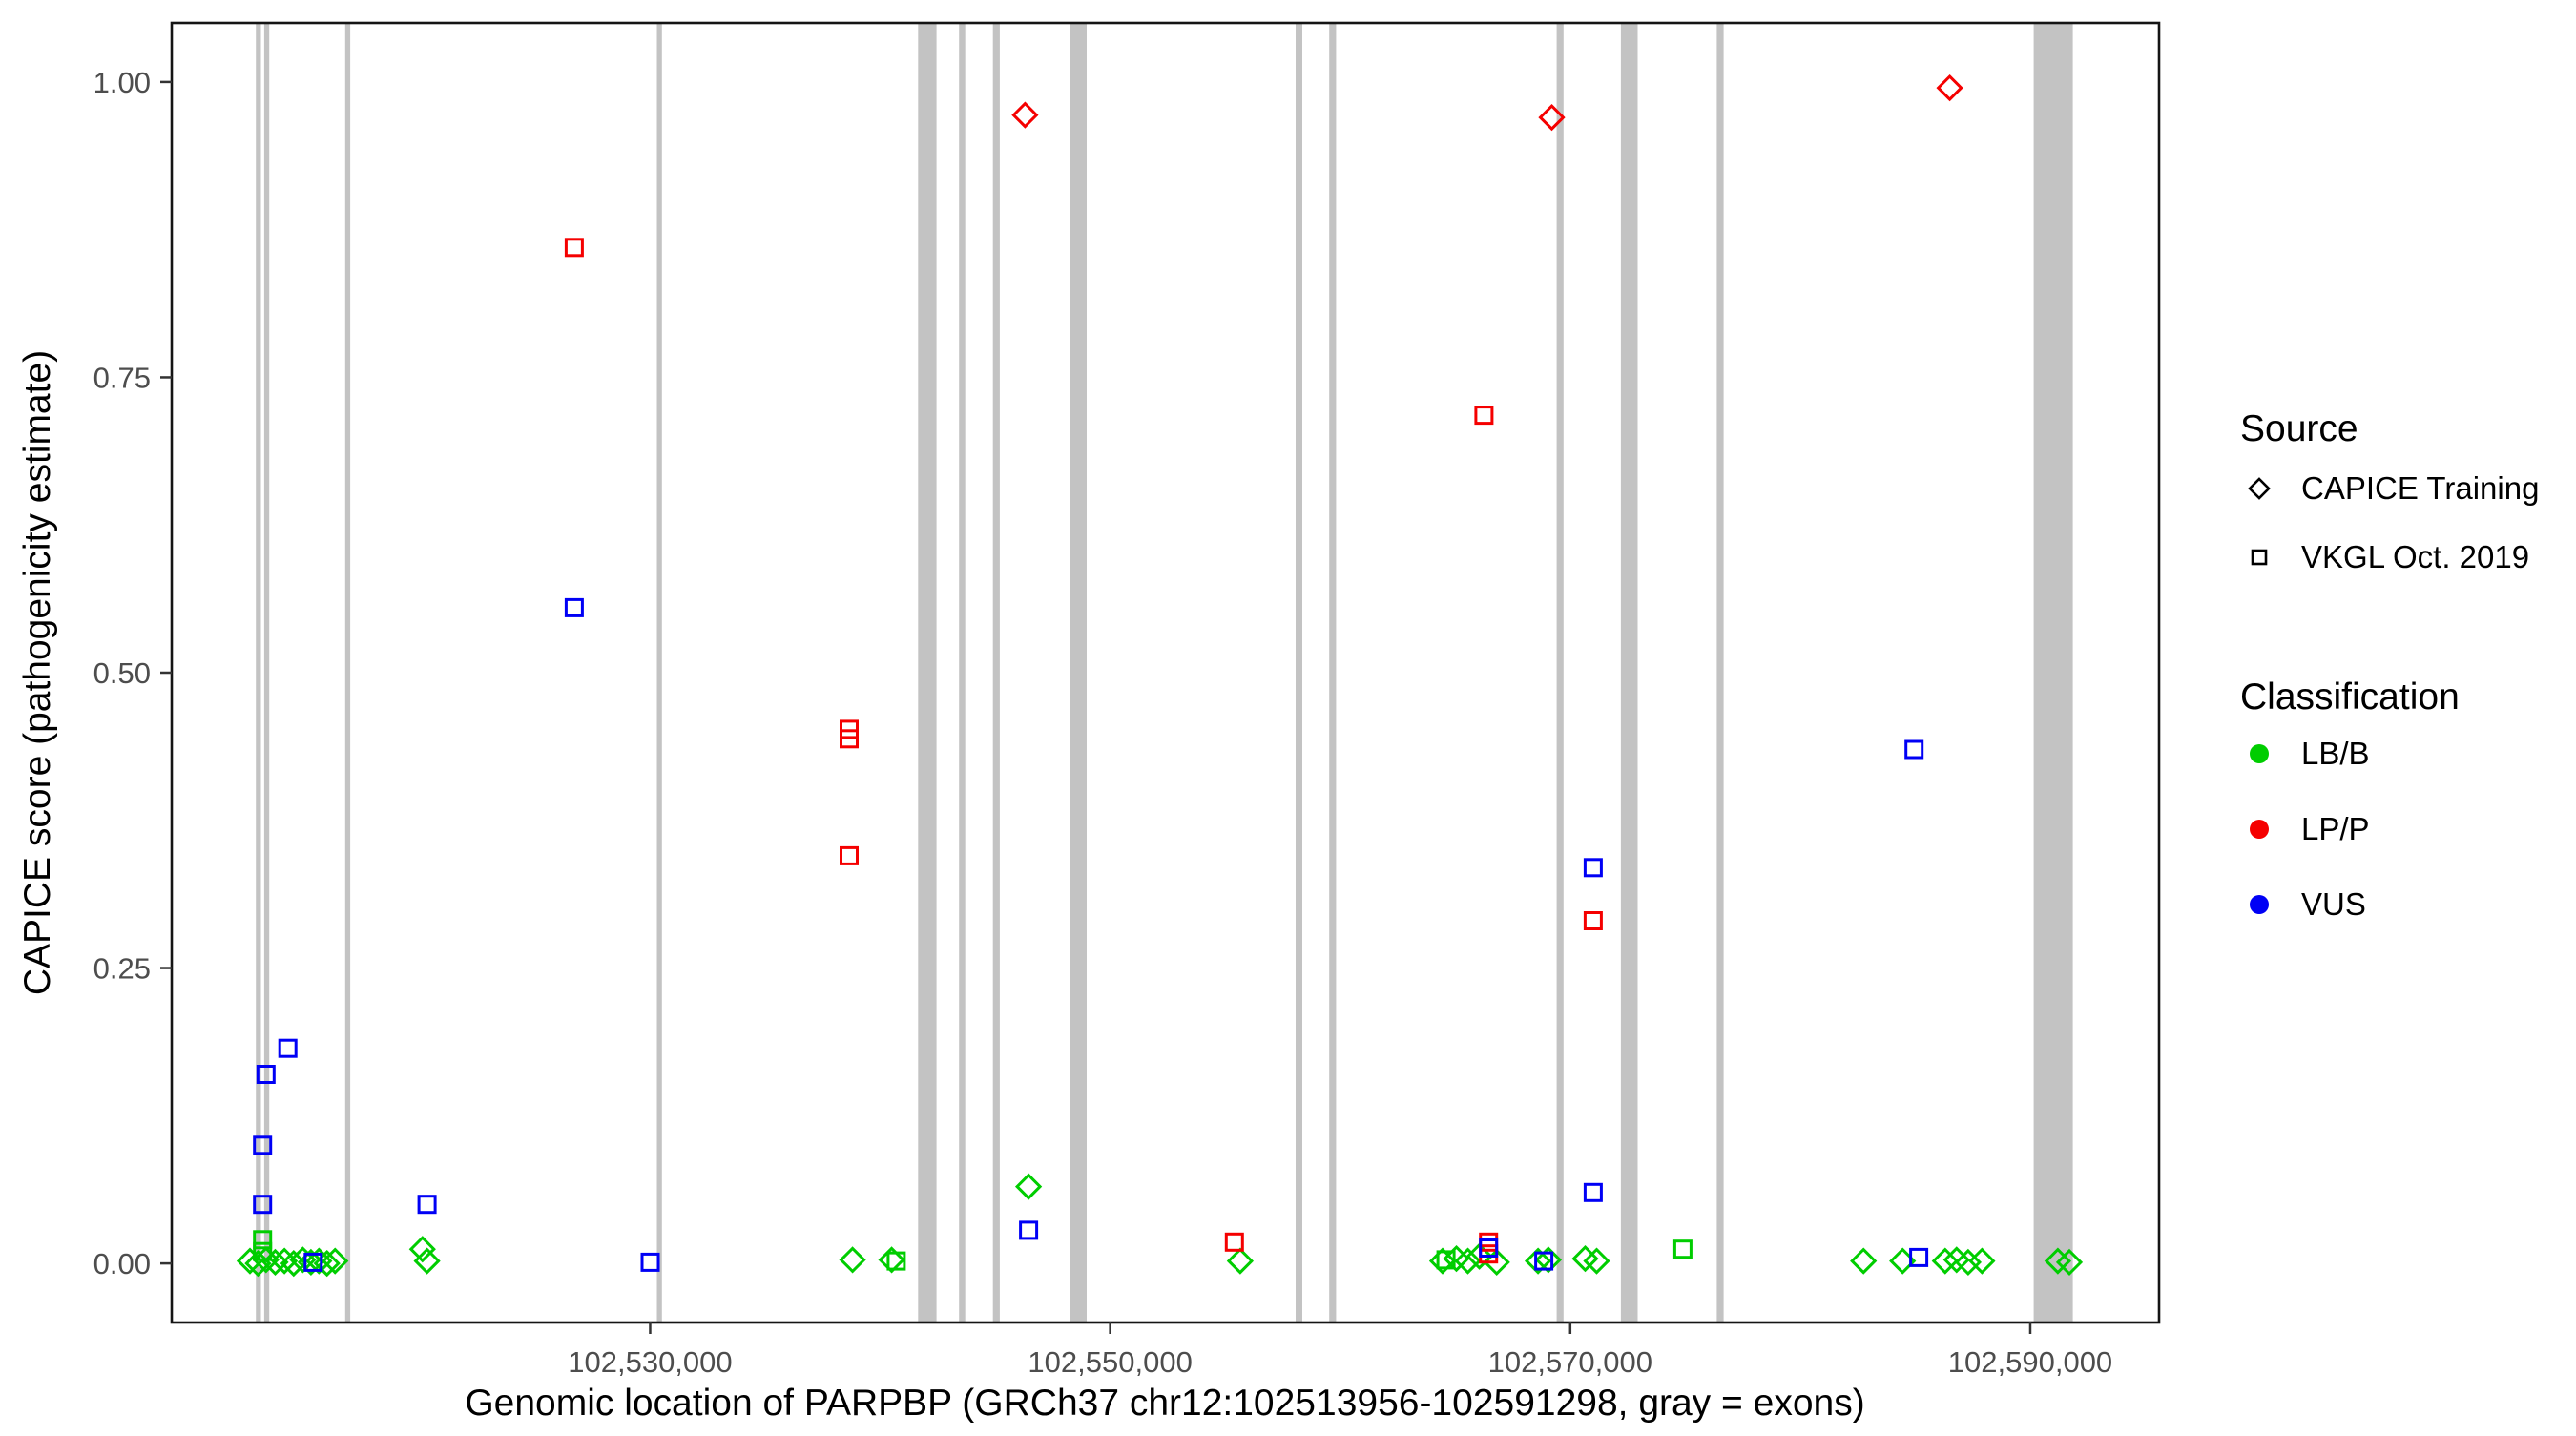 The width and height of the screenshot is (2576, 1436). Describe the element at coordinates (2030, 1362) in the screenshot. I see `x-tick-label: 102,590,000` at that location.